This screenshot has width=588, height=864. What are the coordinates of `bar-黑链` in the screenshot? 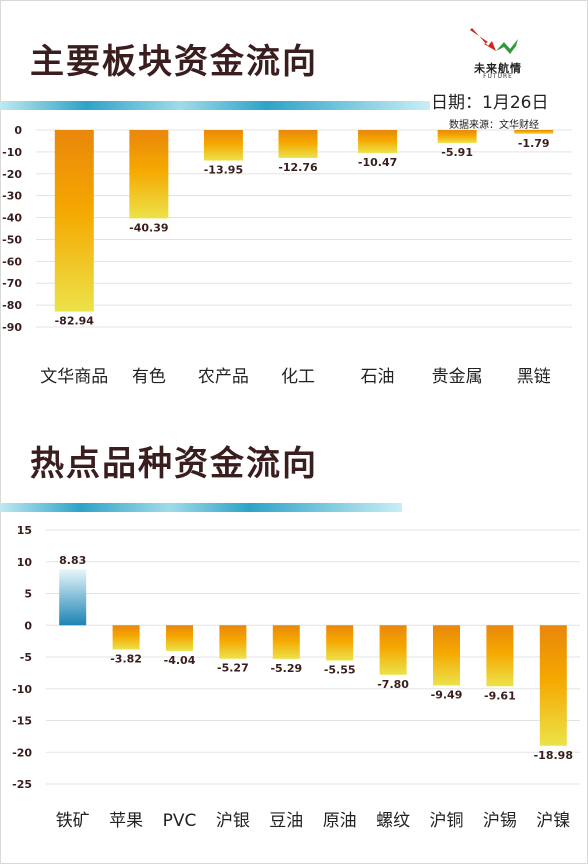 It's located at (534, 132).